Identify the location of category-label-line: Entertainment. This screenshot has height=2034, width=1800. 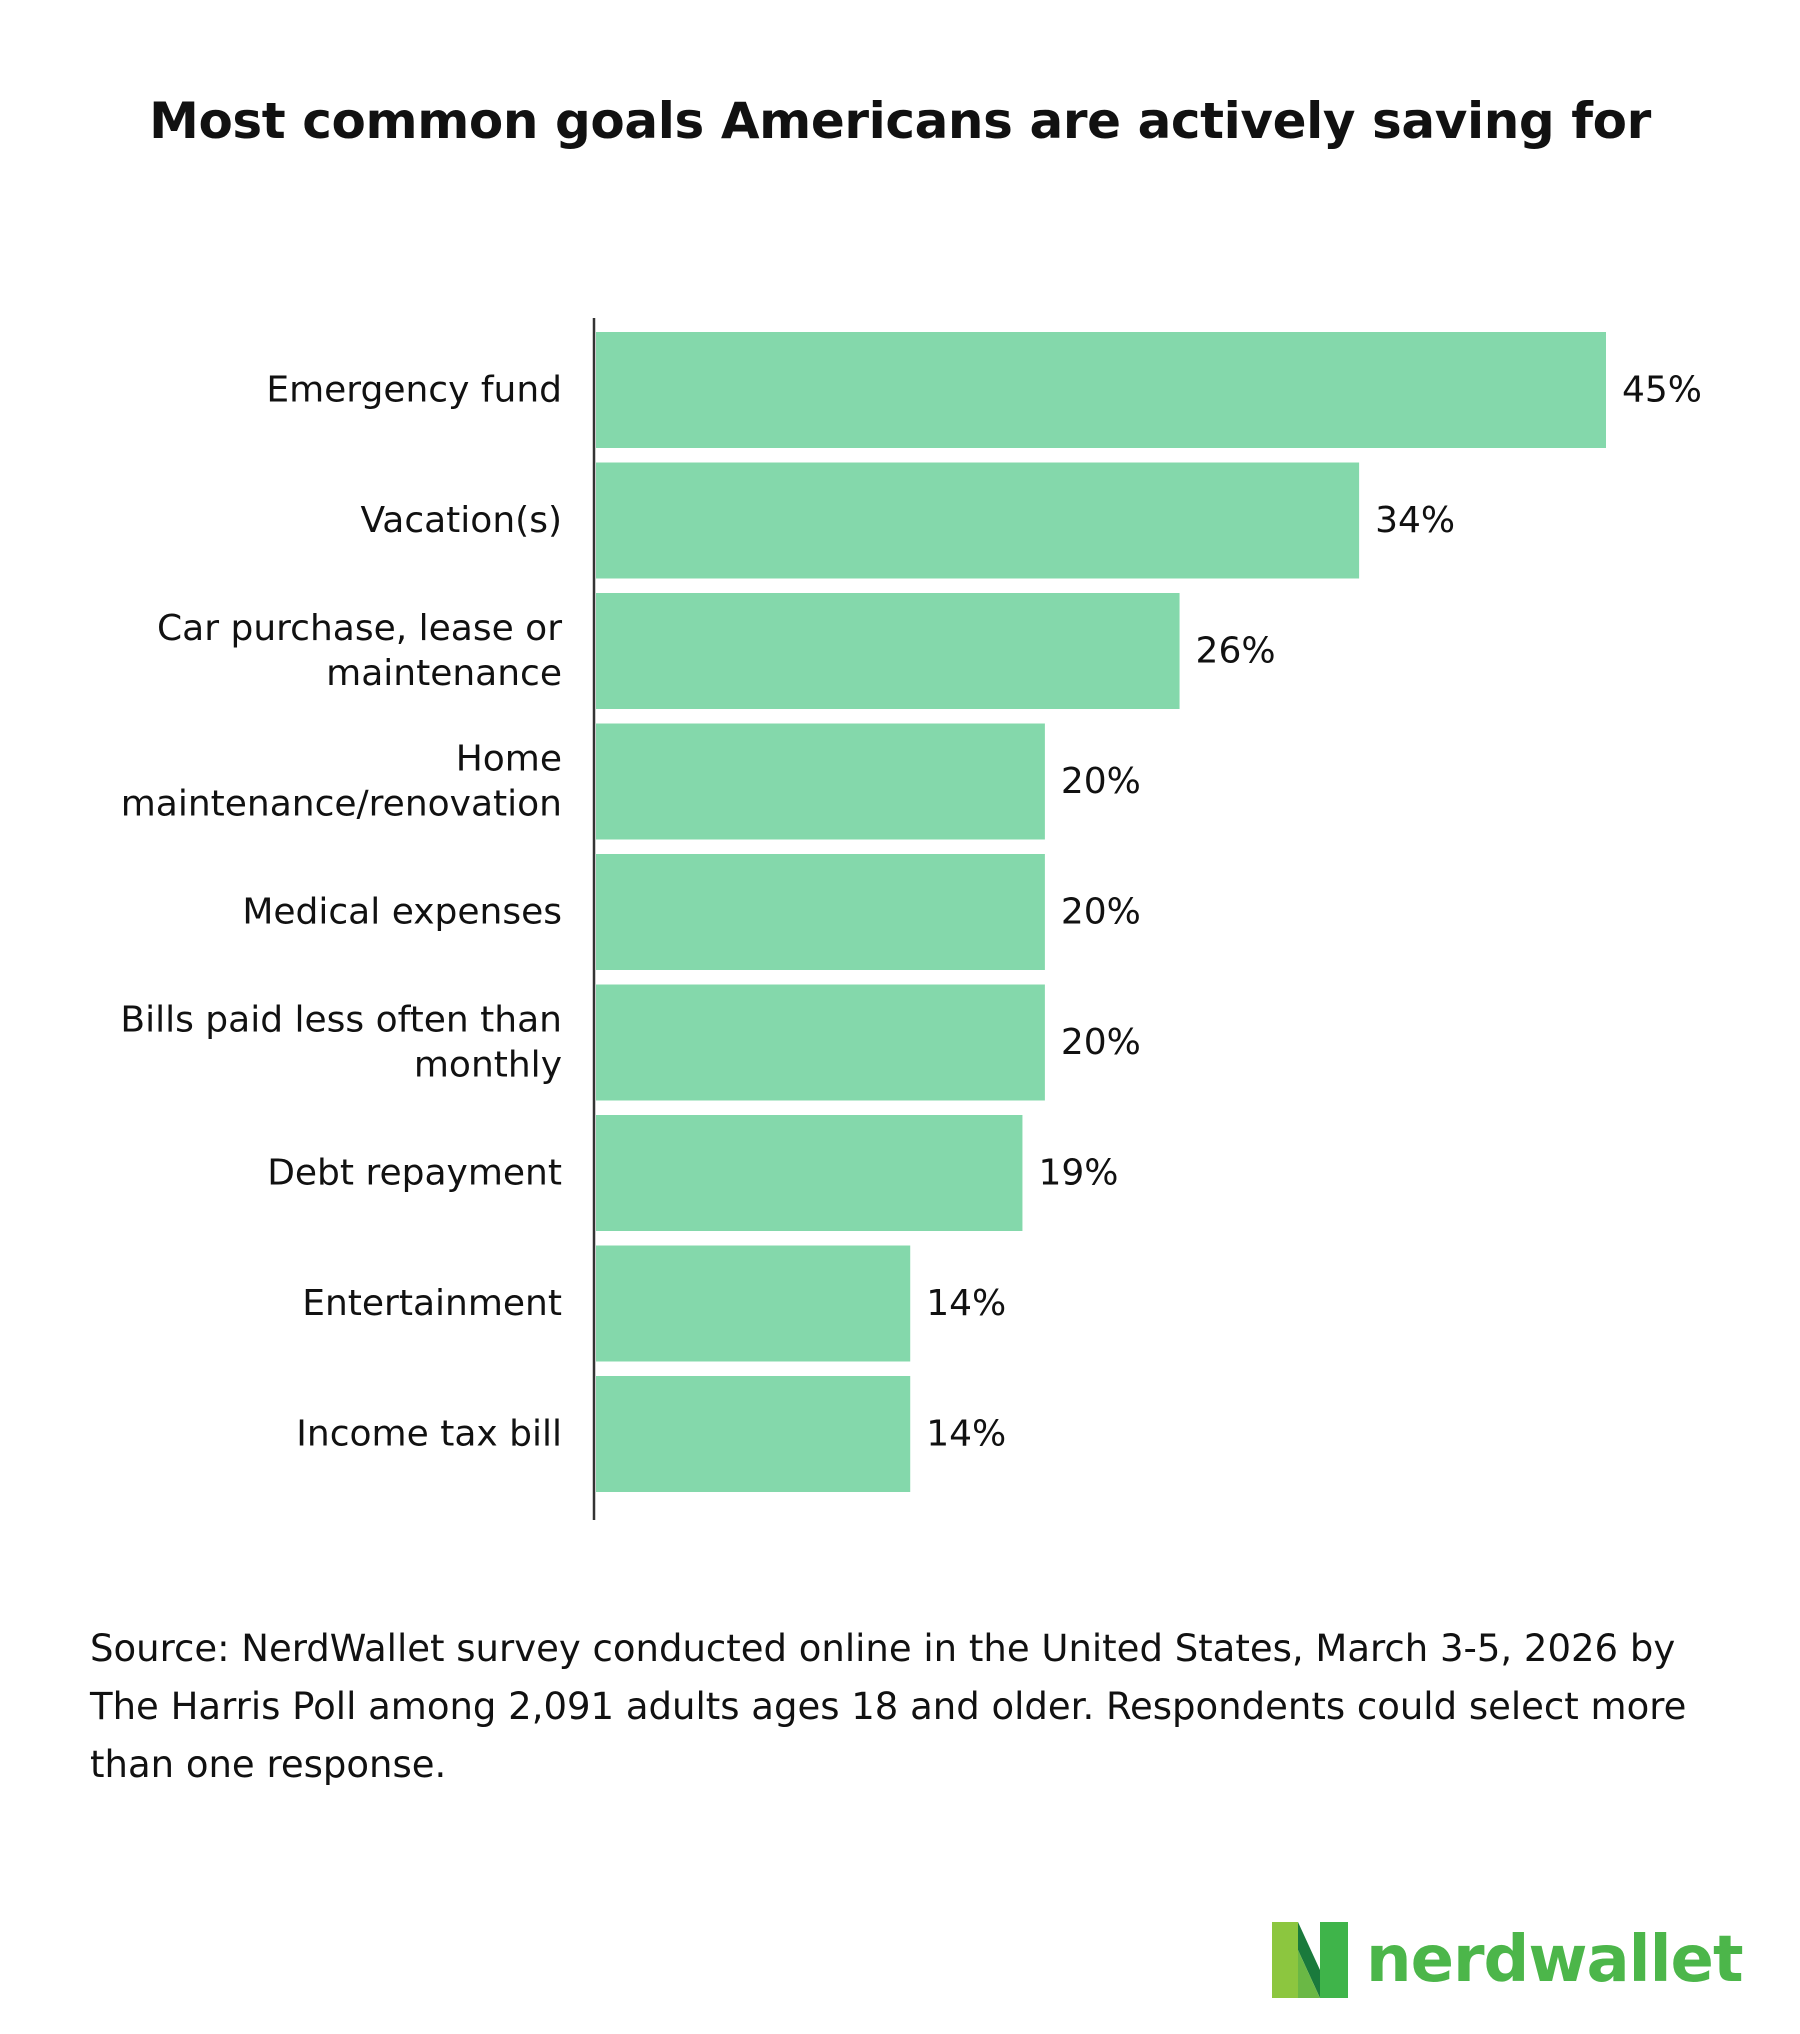
(432, 1303).